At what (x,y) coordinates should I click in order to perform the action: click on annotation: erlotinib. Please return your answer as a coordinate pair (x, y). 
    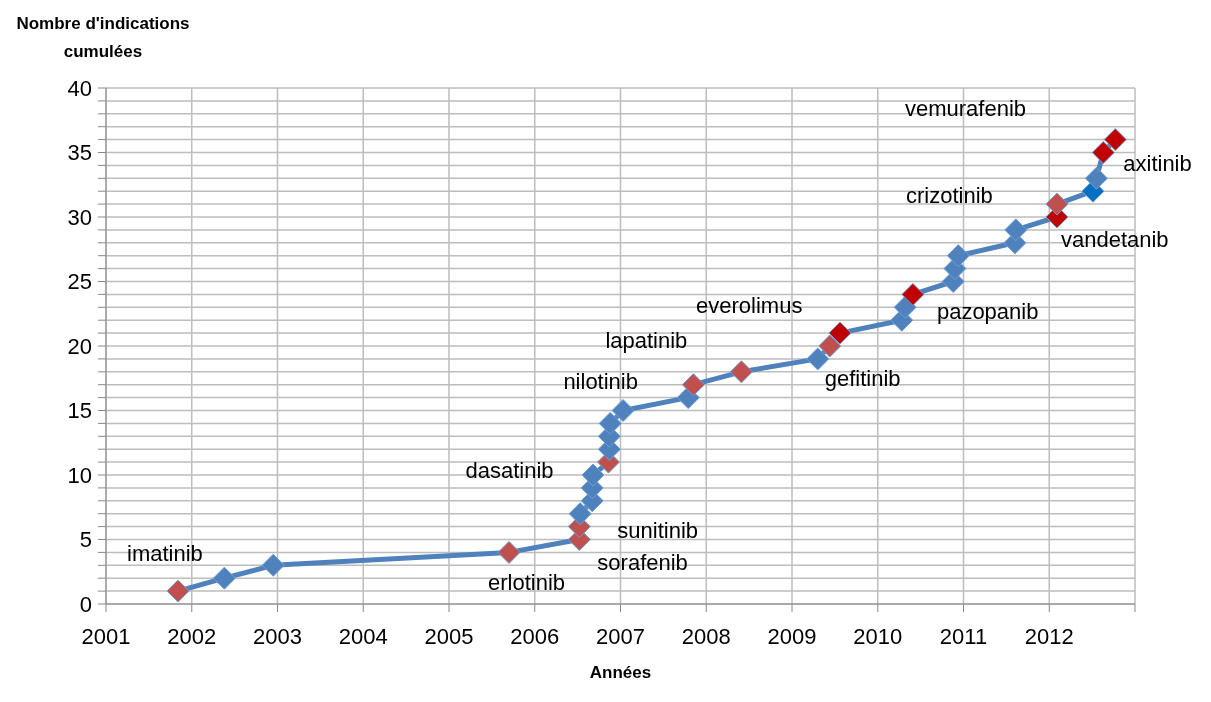
    Looking at the image, I should click on (527, 582).